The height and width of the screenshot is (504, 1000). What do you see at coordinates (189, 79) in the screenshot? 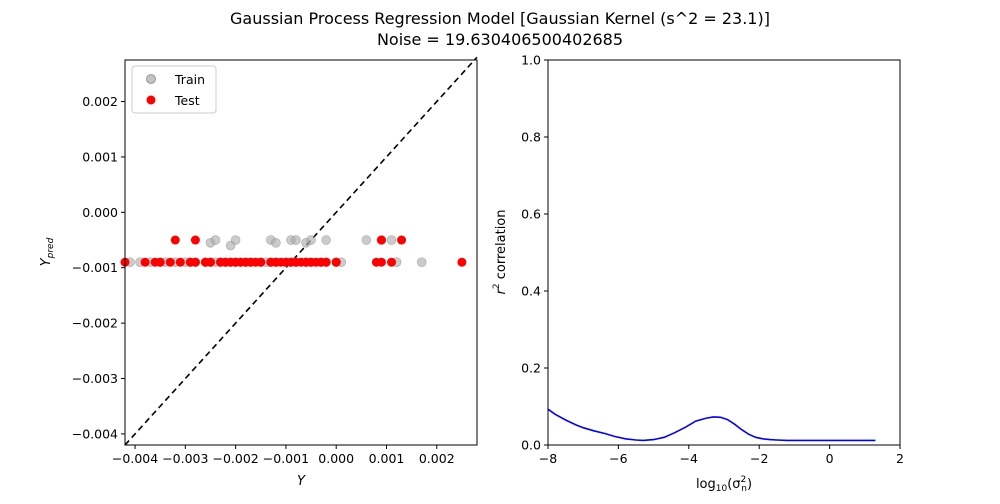
I see `legend-label-train: Train` at bounding box center [189, 79].